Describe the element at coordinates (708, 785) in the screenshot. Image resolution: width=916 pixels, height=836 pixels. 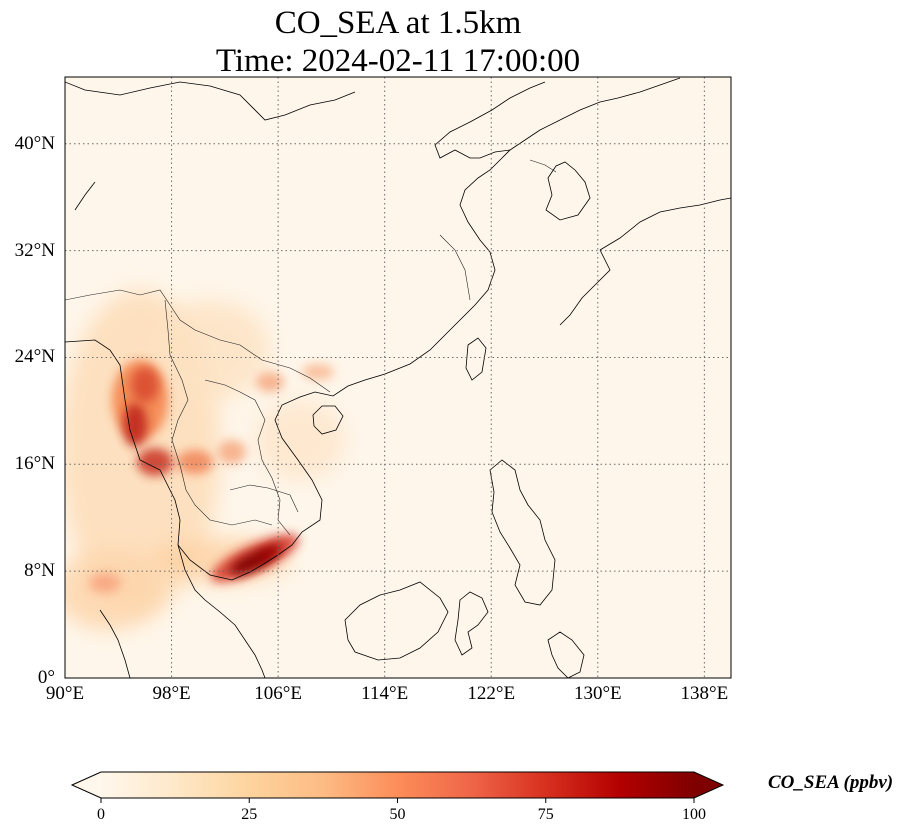
I see `colorbar-extend-max` at that location.